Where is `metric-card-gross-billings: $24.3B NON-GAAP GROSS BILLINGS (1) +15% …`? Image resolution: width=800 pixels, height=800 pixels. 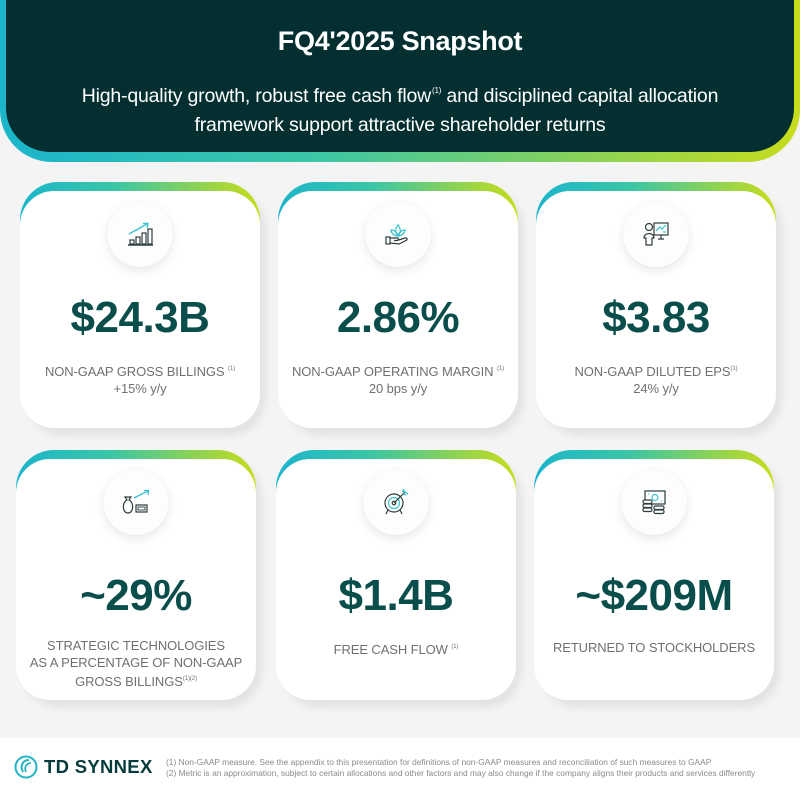 metric-card-gross-billings: $24.3B NON-GAAP GROSS BILLINGS (1) +15% … is located at coordinates (140, 305).